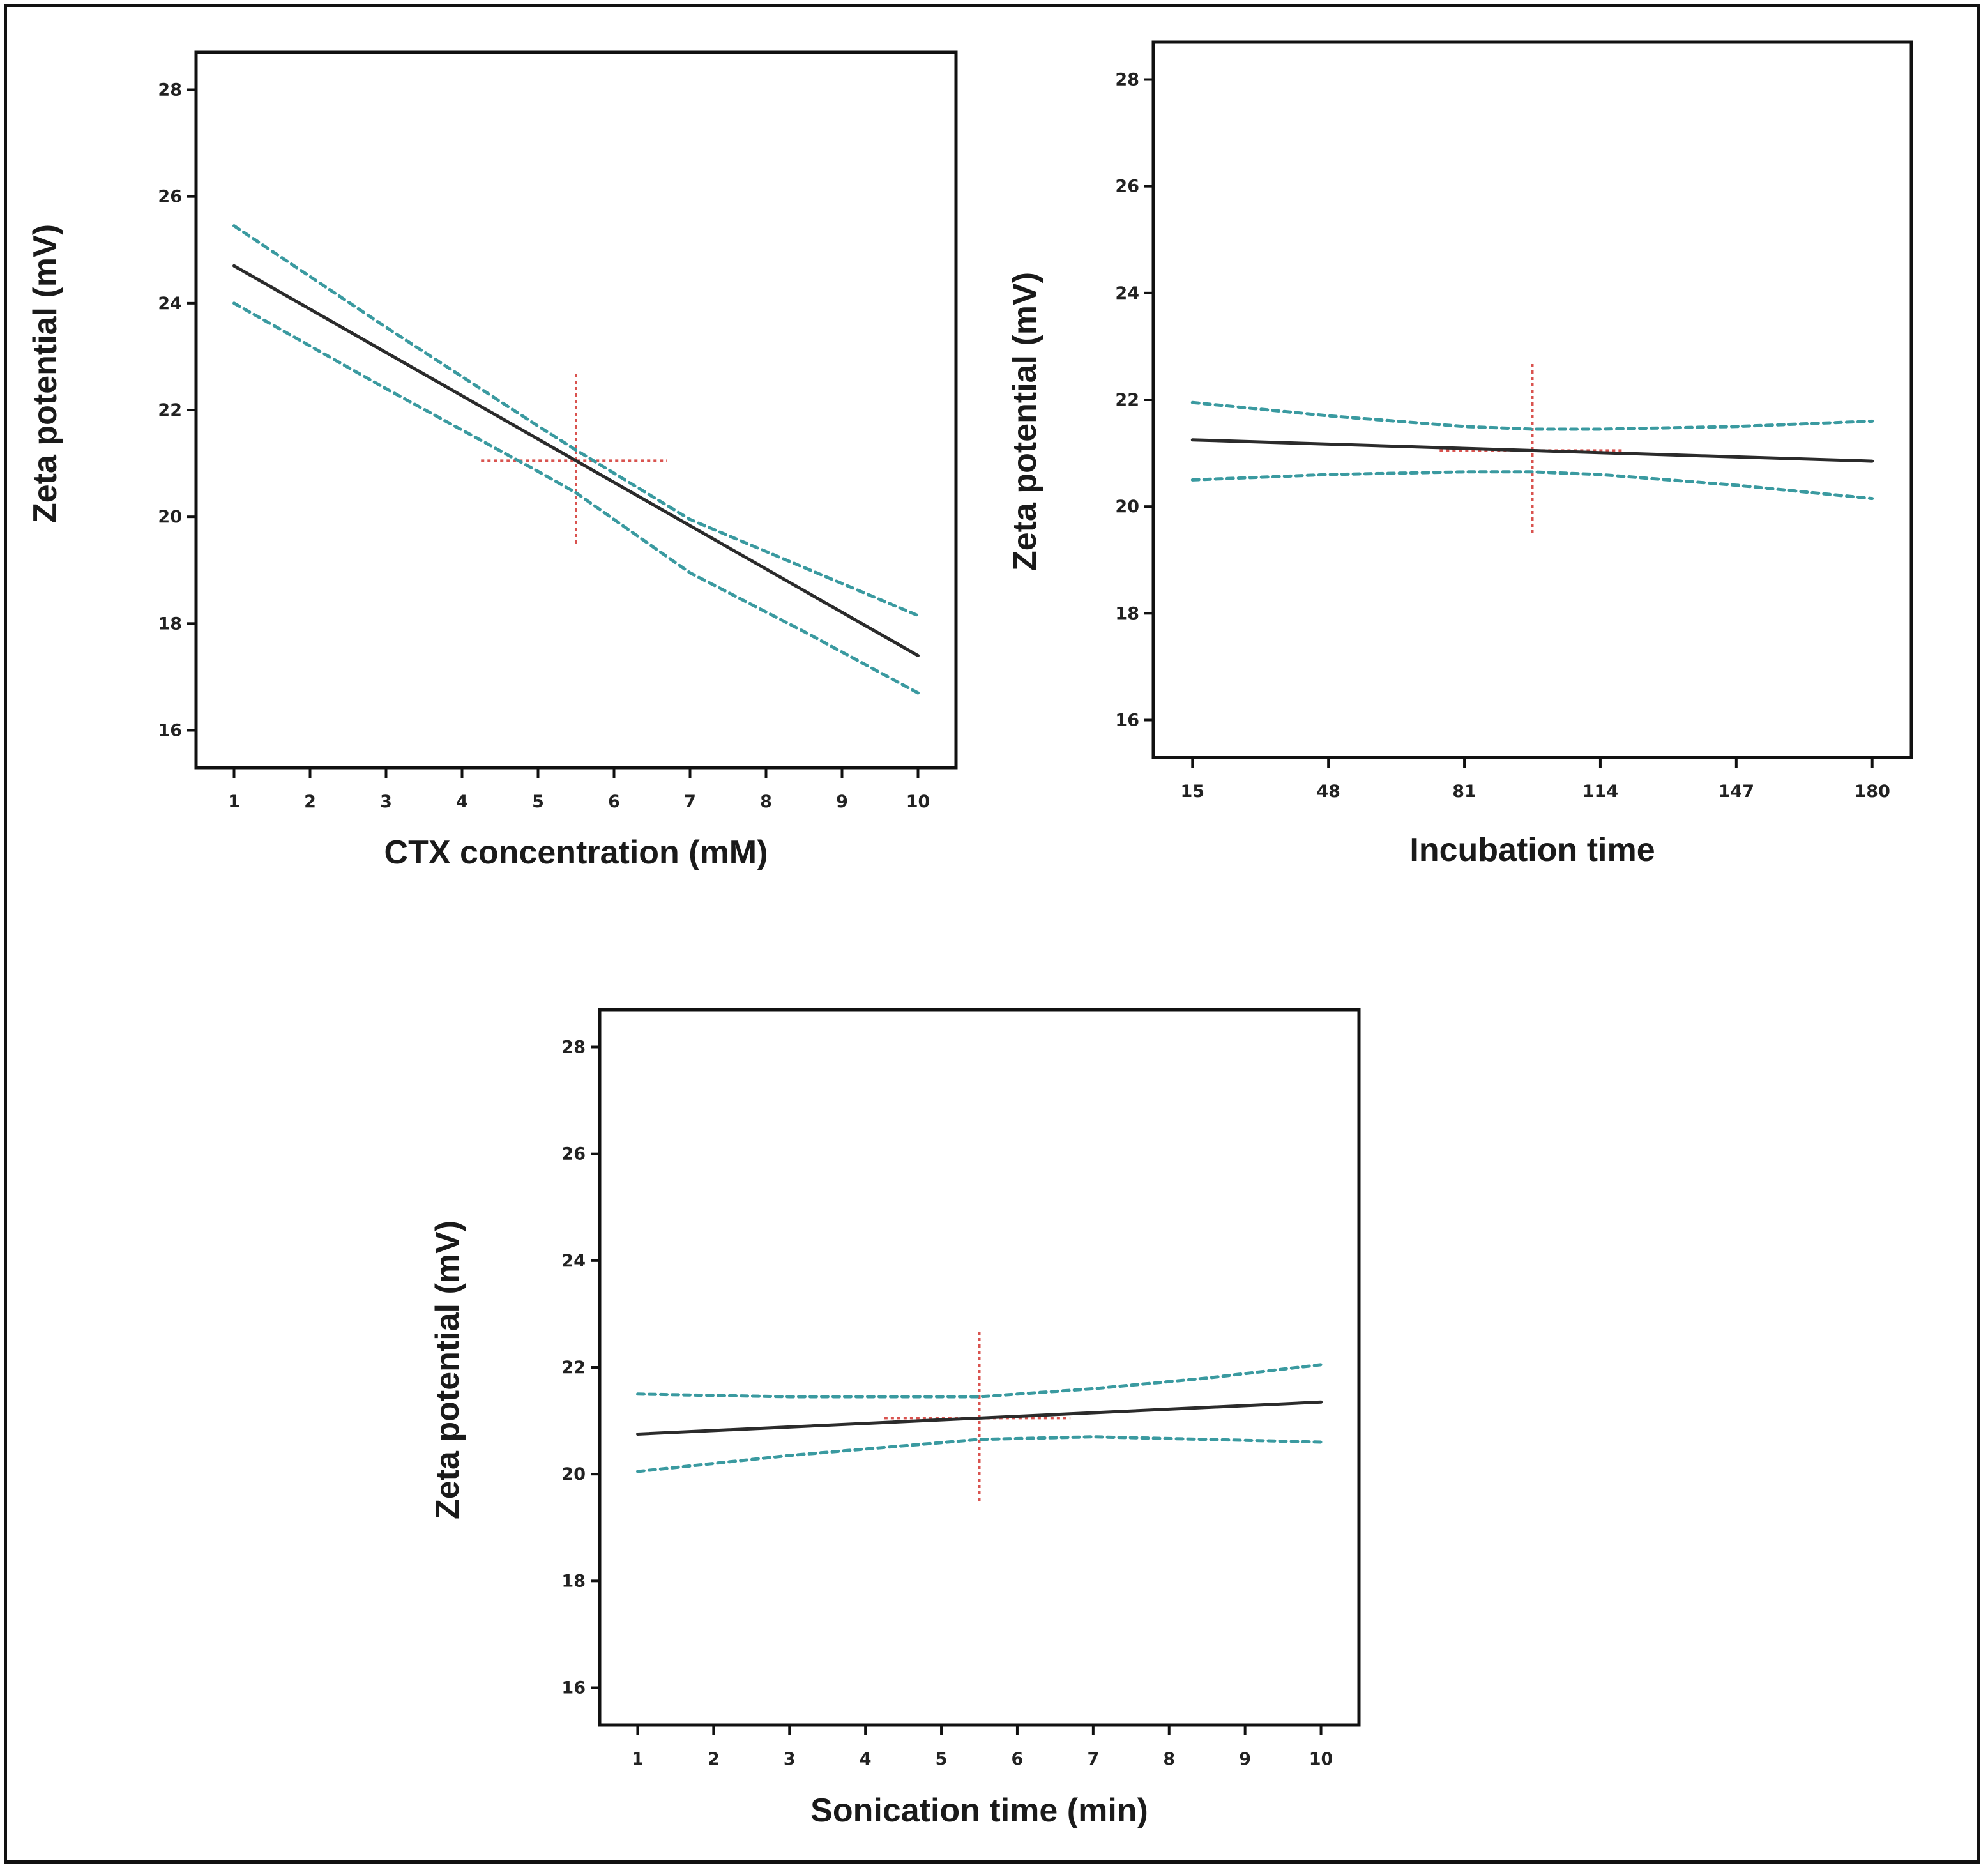 This screenshot has width=1988, height=1870. Describe the element at coordinates (1328, 792) in the screenshot. I see `x-tick-label: 48` at that location.